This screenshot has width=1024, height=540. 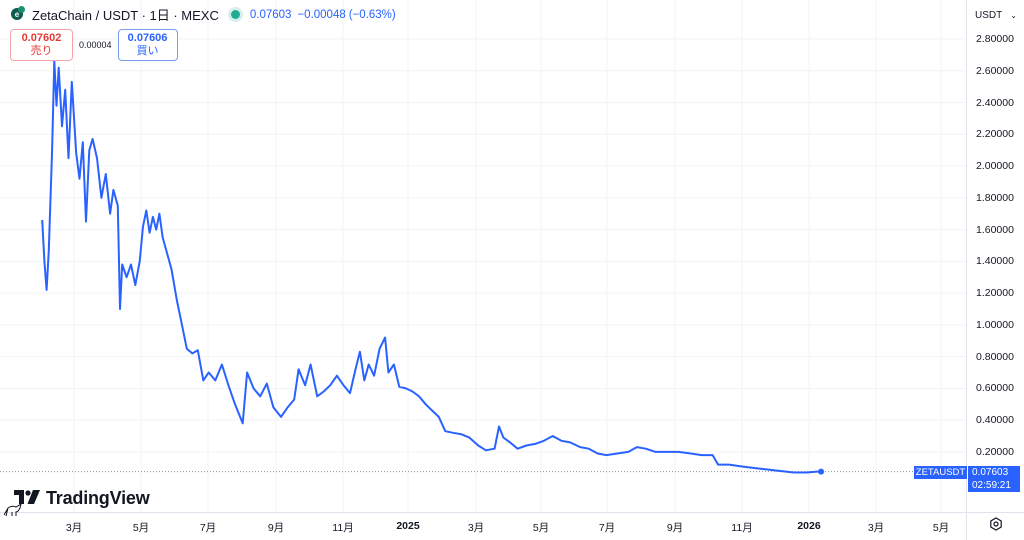 I want to click on bar-countdown: 02:59:21, so click(x=991, y=485).